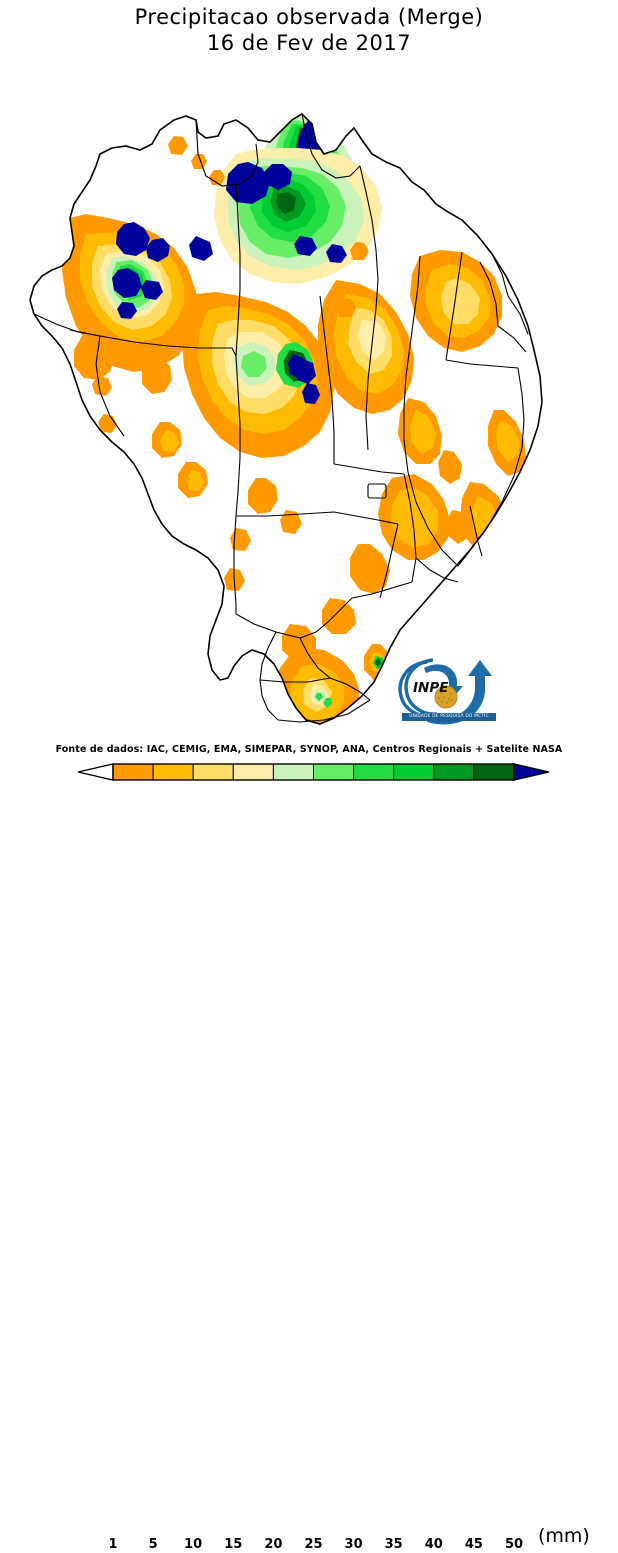  I want to click on precip-cell-rondonia, so click(104, 384).